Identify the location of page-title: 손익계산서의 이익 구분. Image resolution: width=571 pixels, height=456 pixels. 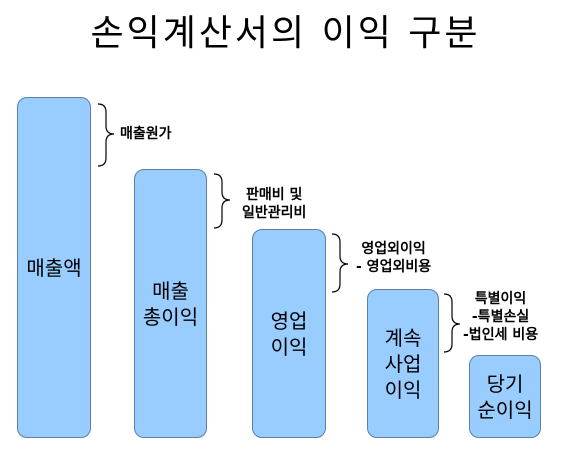
(285, 33).